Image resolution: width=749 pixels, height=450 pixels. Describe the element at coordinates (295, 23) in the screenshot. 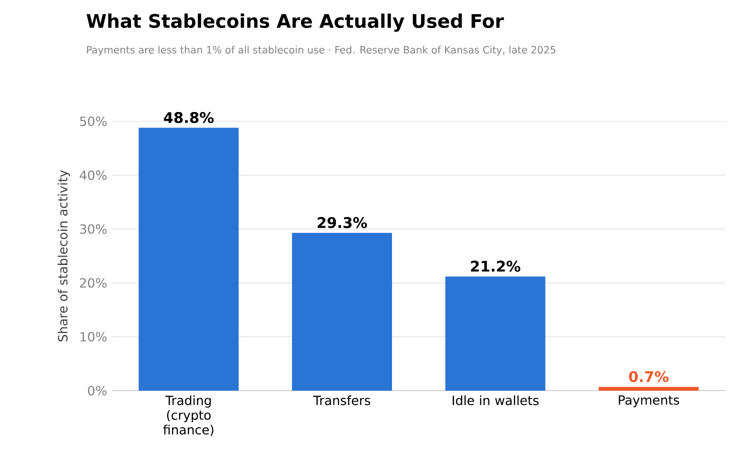

I see `chart-title: What Stablecoins Are Actually Used For` at that location.